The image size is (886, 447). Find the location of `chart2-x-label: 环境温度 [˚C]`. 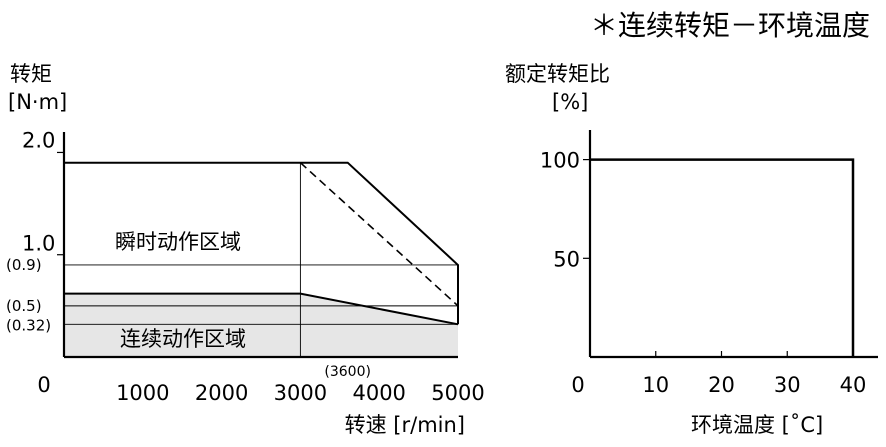

chart2-x-label: 环境温度 [˚C] is located at coordinates (757, 425).